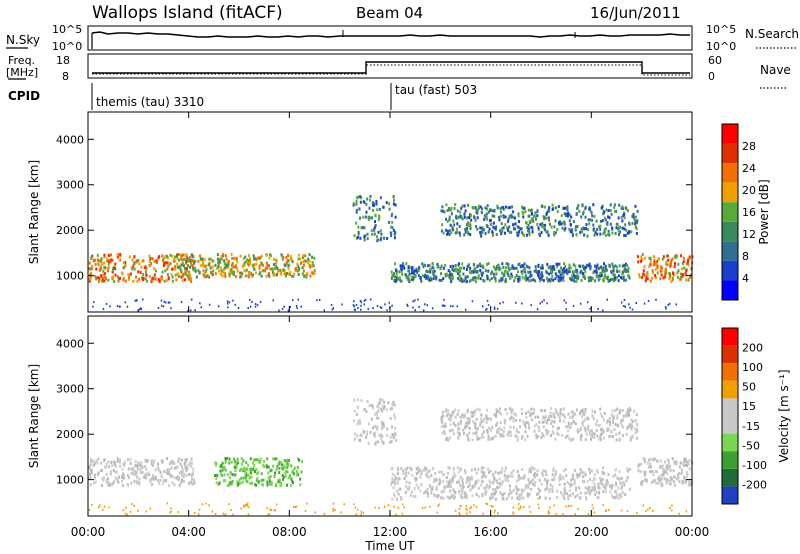  I want to click on power-colorbar-label: Power [dB], so click(764, 211).